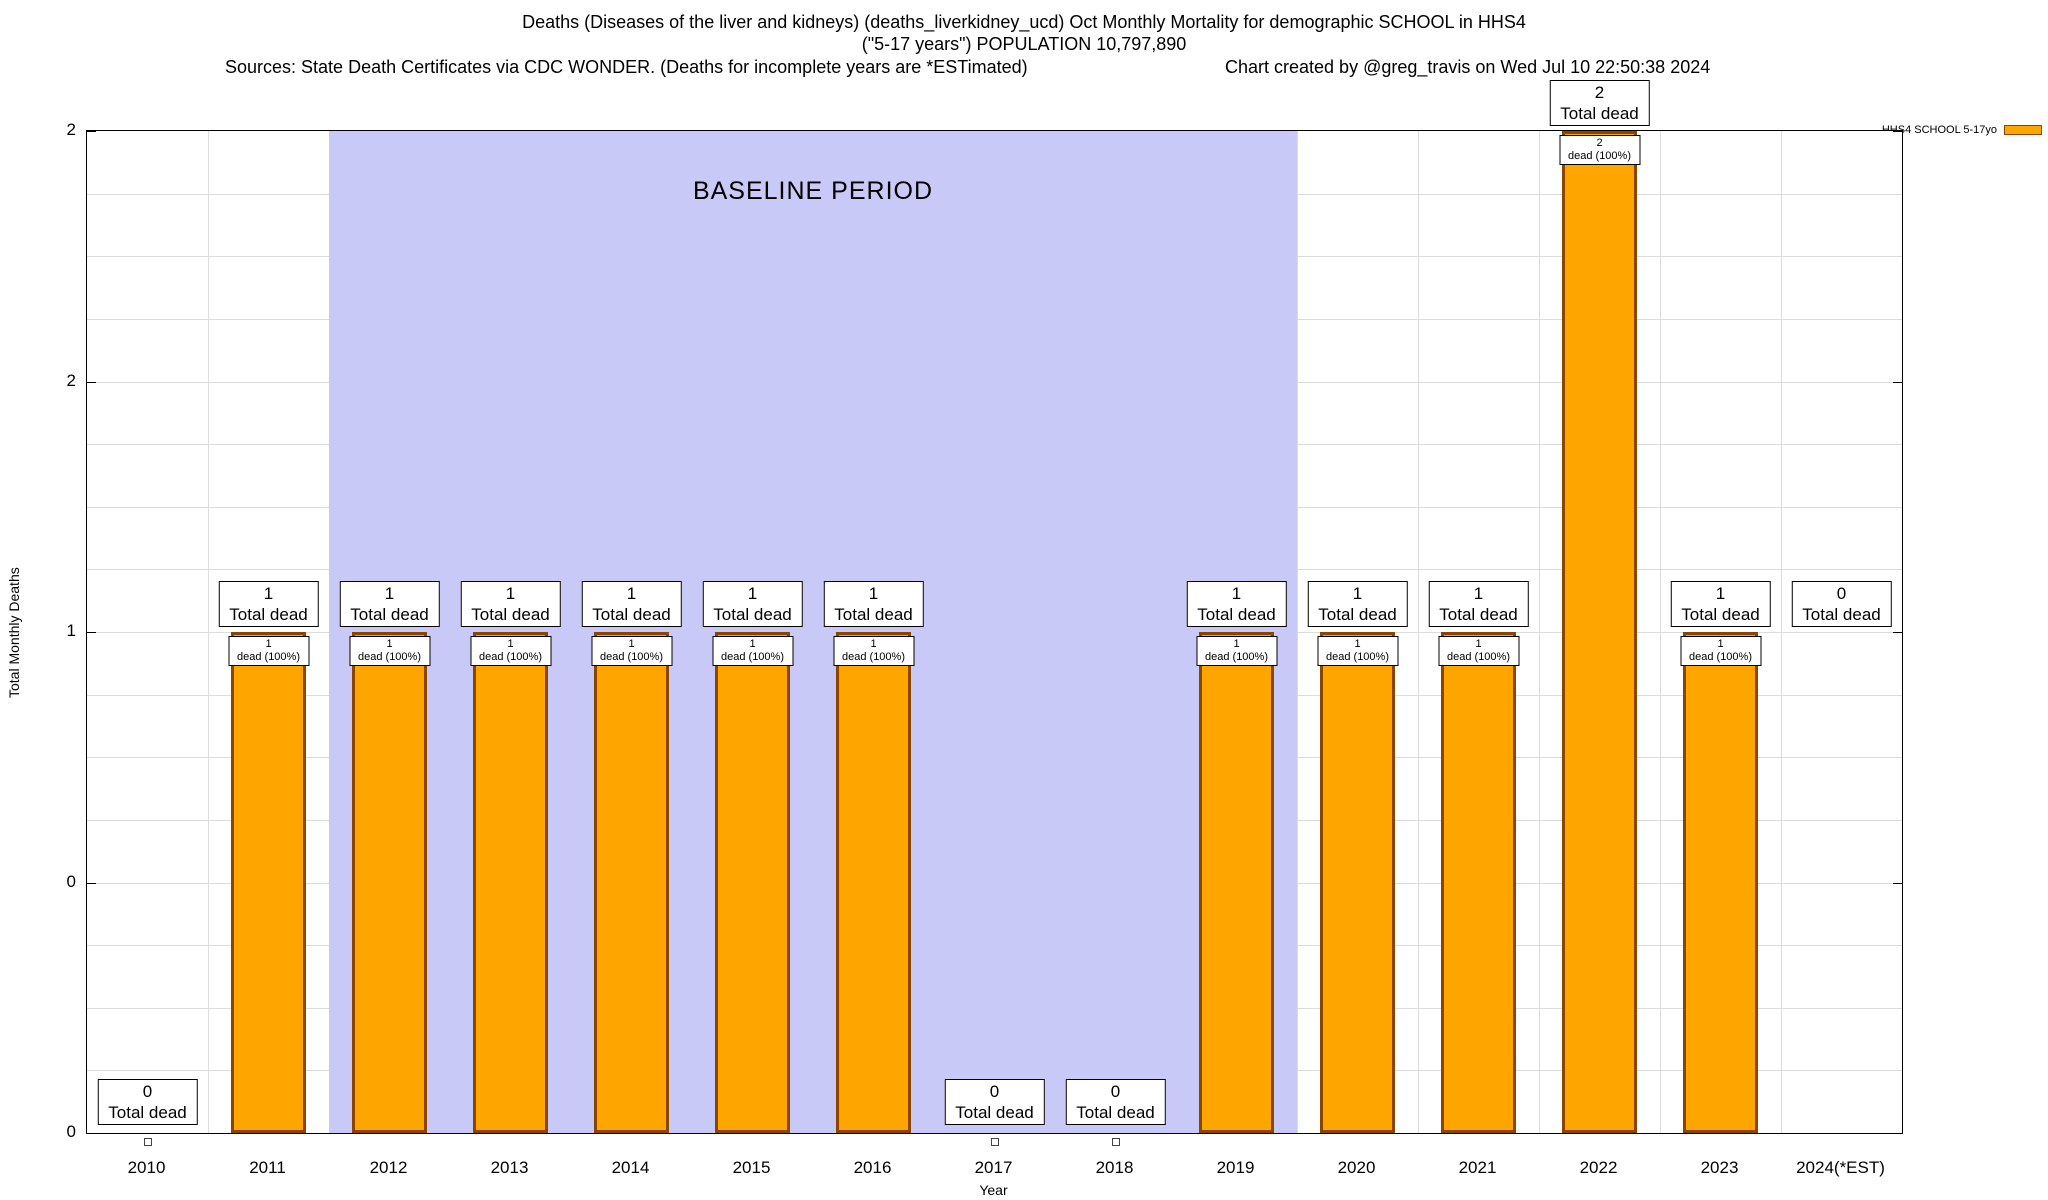  What do you see at coordinates (71, 129) in the screenshot?
I see `y-tick-label: 2` at bounding box center [71, 129].